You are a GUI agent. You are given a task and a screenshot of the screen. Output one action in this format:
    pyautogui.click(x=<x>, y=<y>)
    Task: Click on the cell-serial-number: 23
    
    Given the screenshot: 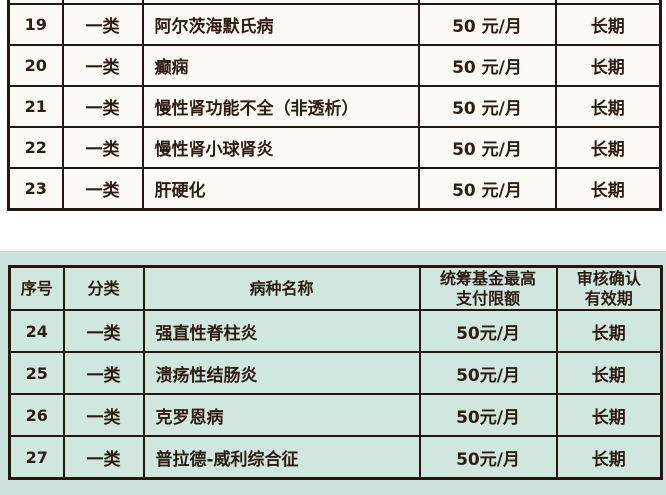 What is the action you would take?
    pyautogui.click(x=35, y=189)
    